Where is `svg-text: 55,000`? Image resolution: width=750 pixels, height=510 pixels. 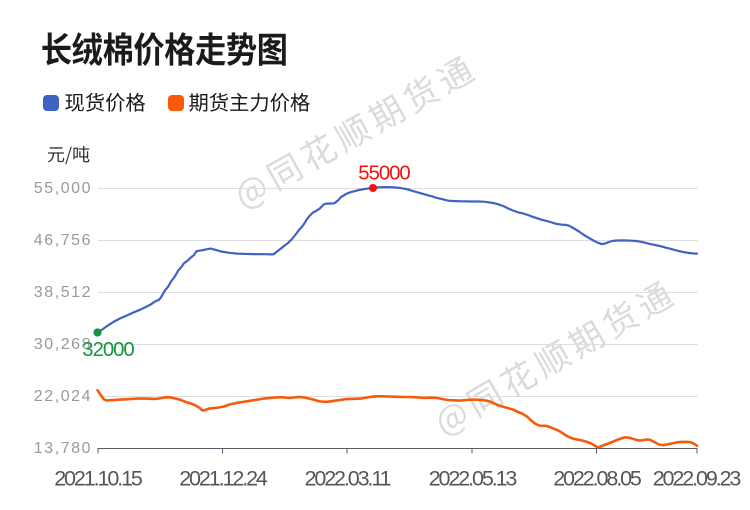 svg-text: 55,000 is located at coordinates (63, 188).